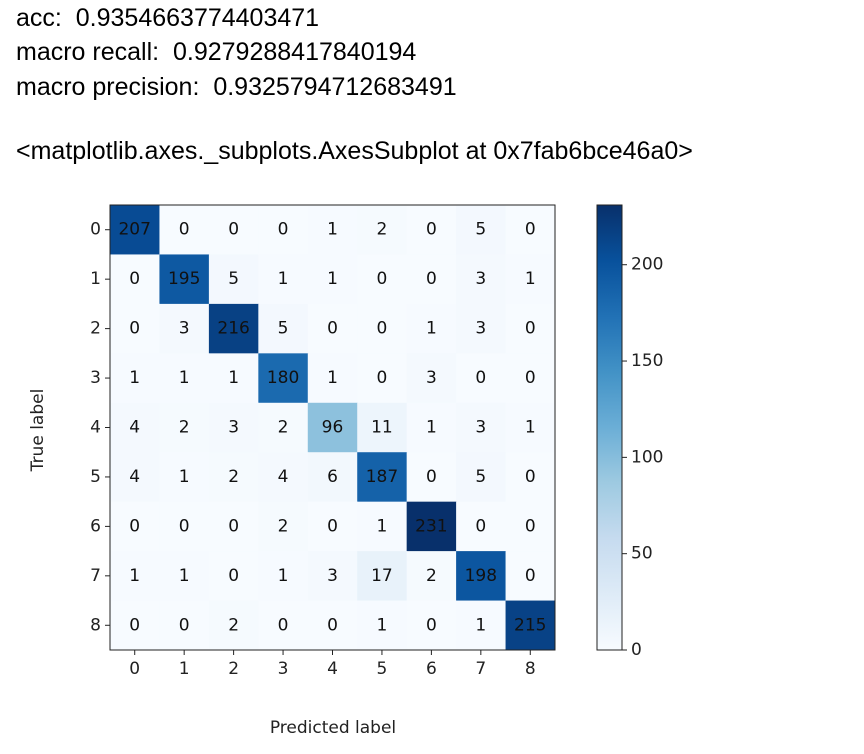  I want to click on cell-label: 195, so click(184, 279).